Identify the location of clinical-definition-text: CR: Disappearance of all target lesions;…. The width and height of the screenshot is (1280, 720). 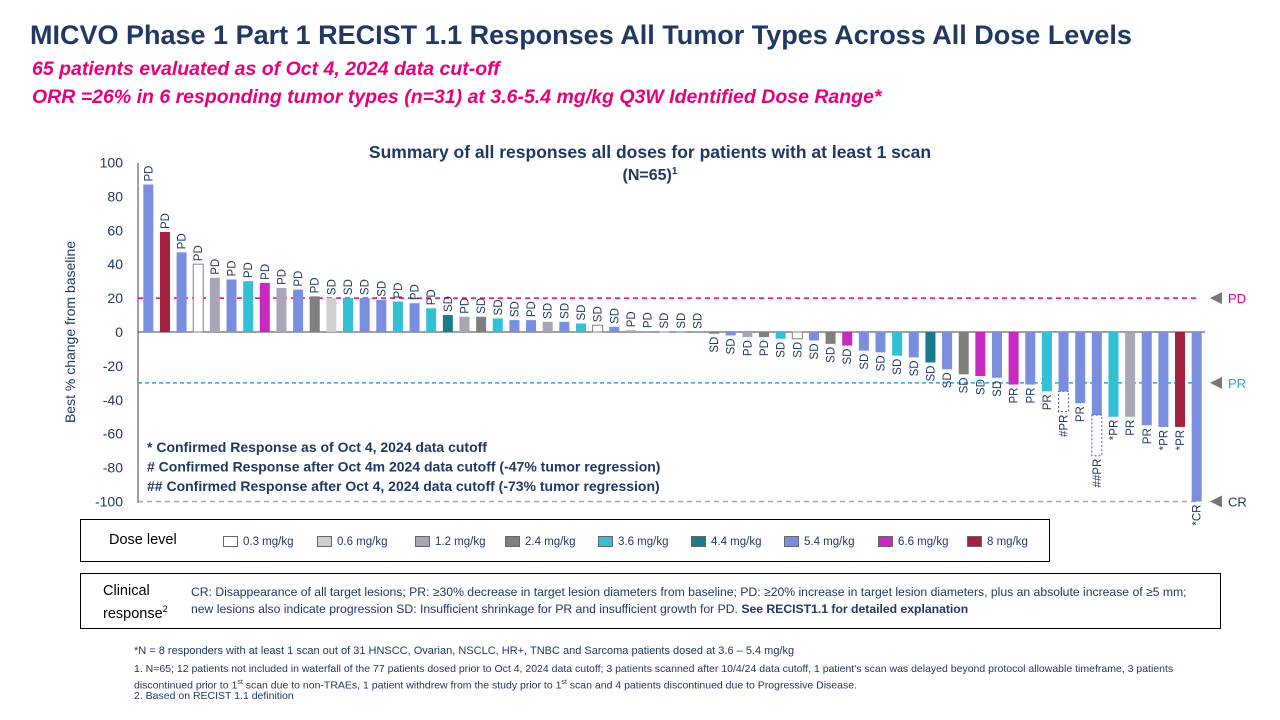
(689, 600).